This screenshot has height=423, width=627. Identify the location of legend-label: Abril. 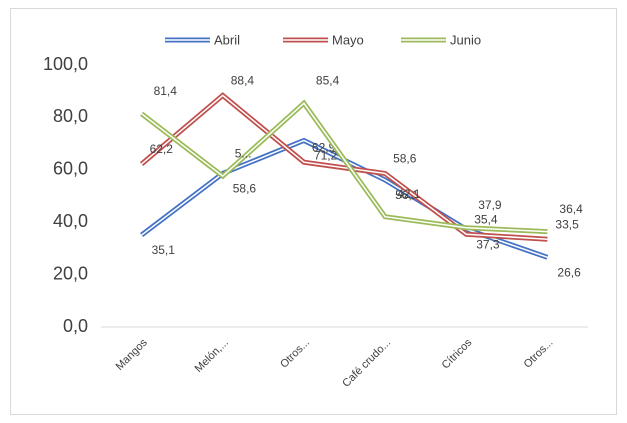
(227, 39).